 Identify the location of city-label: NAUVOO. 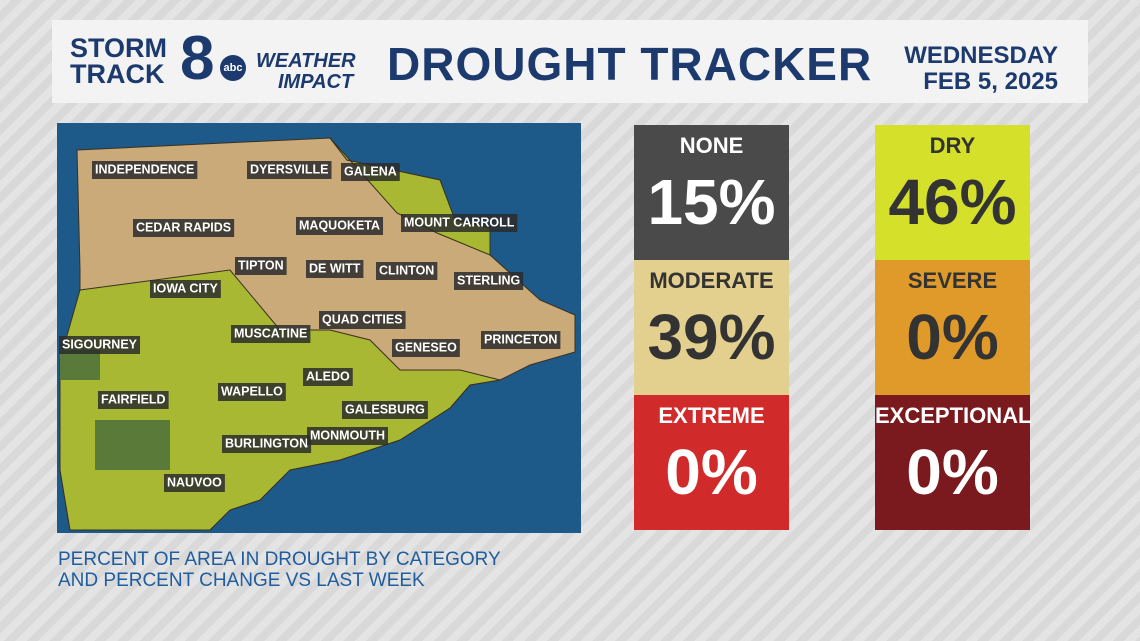
(194, 482).